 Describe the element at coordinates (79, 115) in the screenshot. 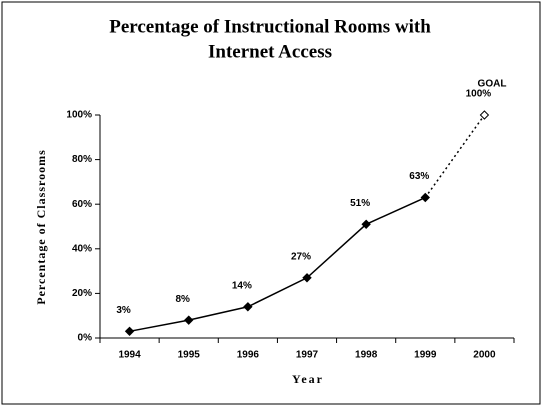

I see `y-tick-label: 100%` at that location.